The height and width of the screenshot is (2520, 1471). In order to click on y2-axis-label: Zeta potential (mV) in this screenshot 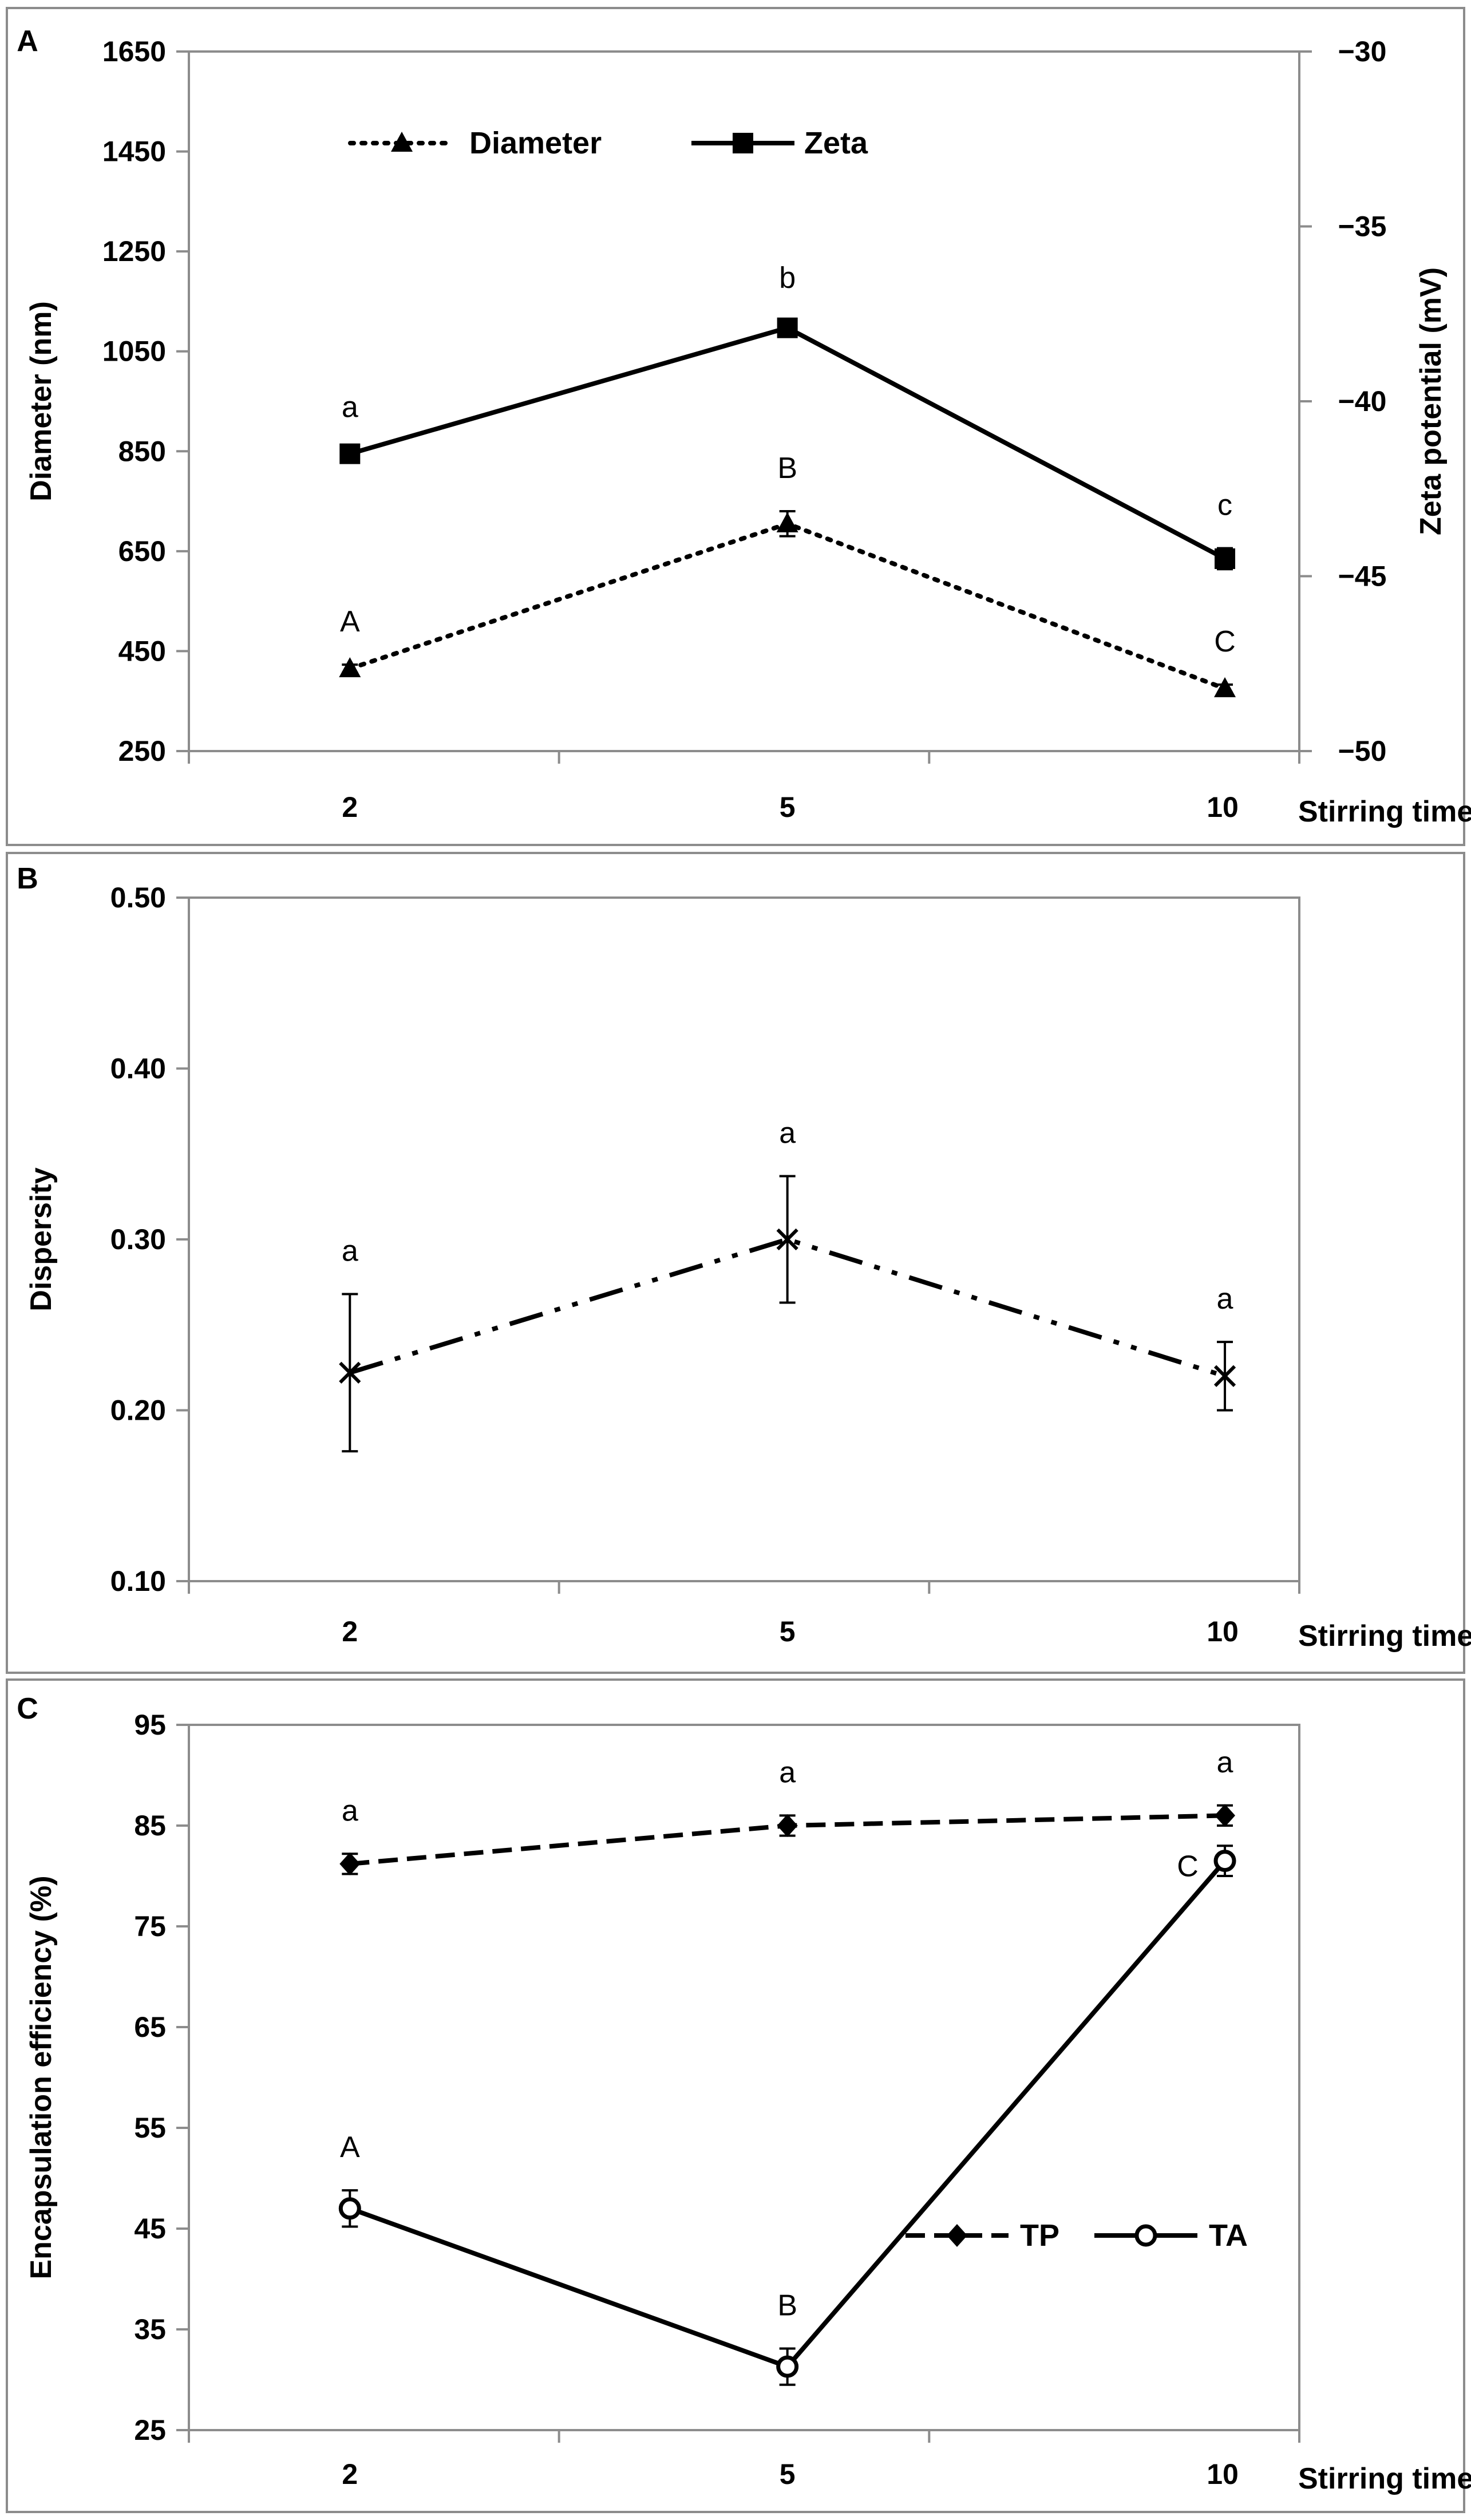, I will do `click(1431, 401)`.